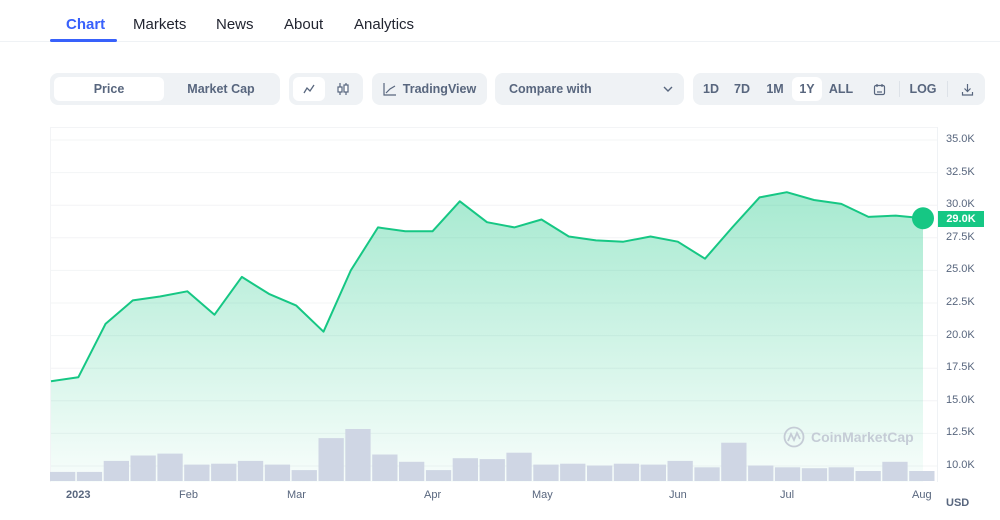 This screenshot has height=520, width=1000. I want to click on x-tick-label: May, so click(542, 495).